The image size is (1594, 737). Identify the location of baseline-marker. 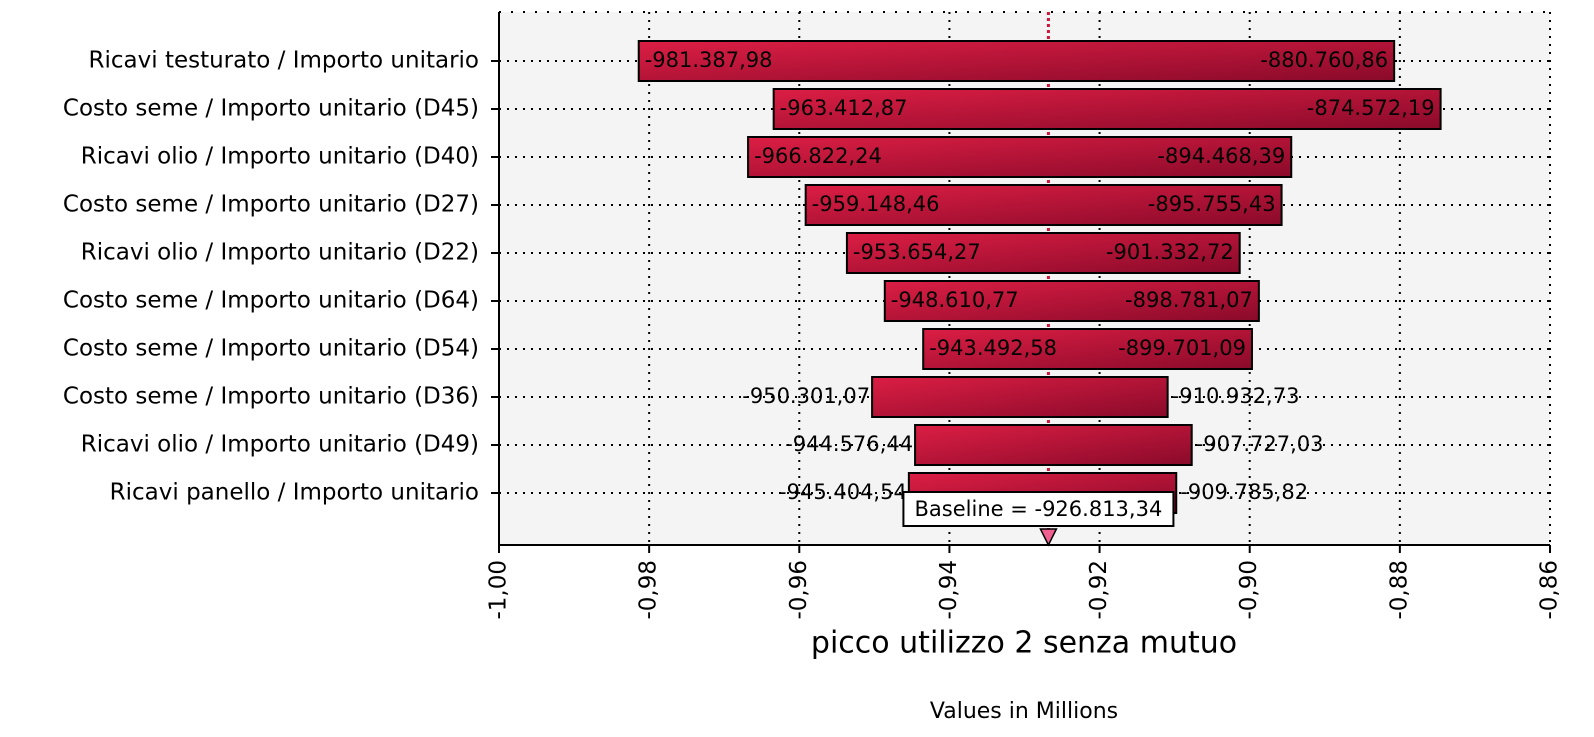
(1048, 537).